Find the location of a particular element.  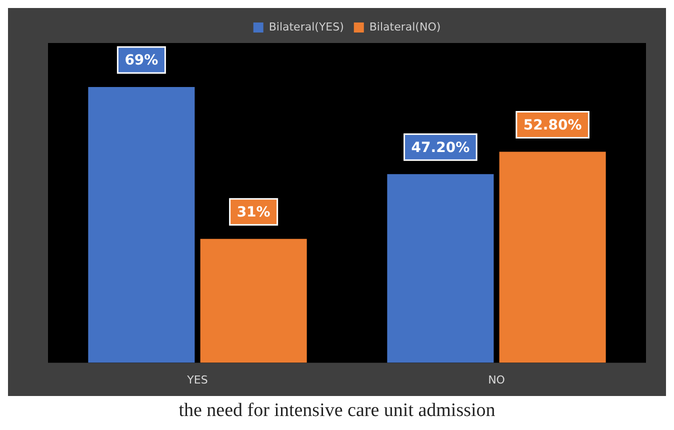

x-tick-label: YES is located at coordinates (197, 379).